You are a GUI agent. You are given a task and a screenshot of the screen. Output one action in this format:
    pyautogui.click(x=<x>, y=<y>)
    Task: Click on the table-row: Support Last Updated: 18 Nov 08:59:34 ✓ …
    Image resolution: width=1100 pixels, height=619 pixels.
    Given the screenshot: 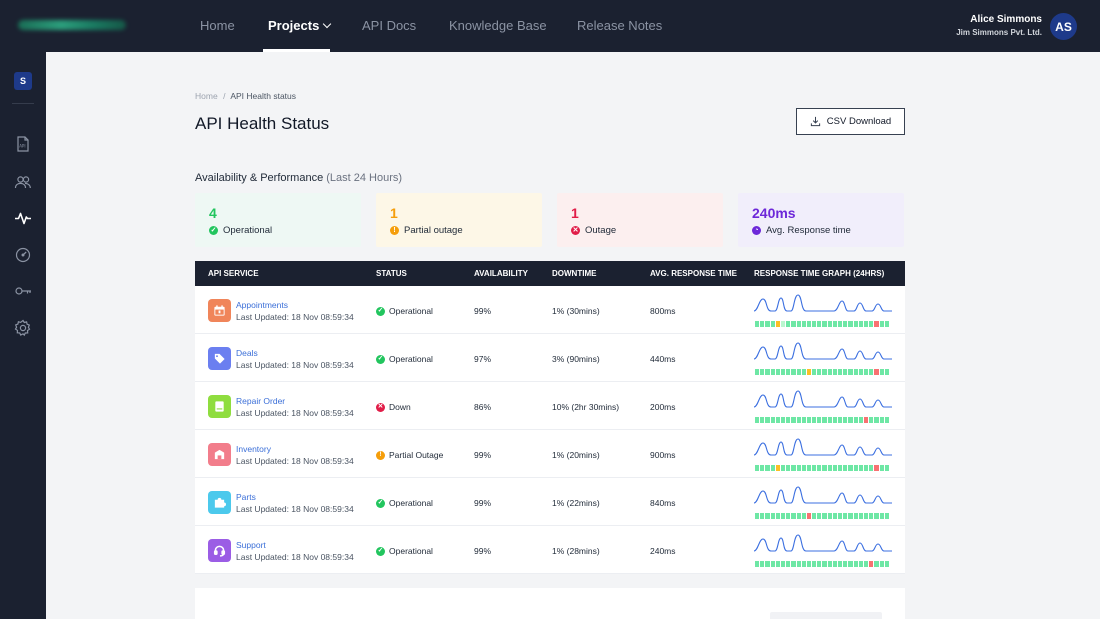 What is the action you would take?
    pyautogui.click(x=550, y=550)
    